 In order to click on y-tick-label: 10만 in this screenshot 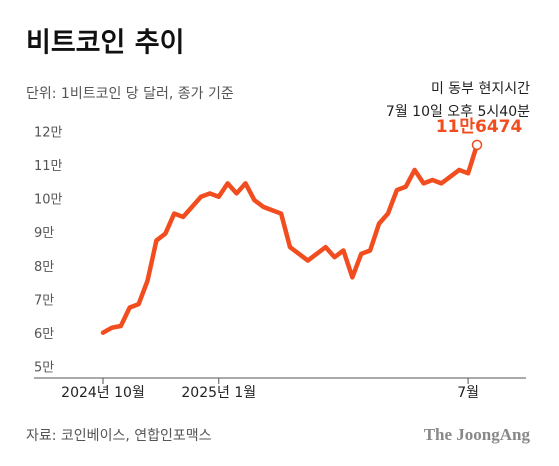, I will do `click(48, 200)`.